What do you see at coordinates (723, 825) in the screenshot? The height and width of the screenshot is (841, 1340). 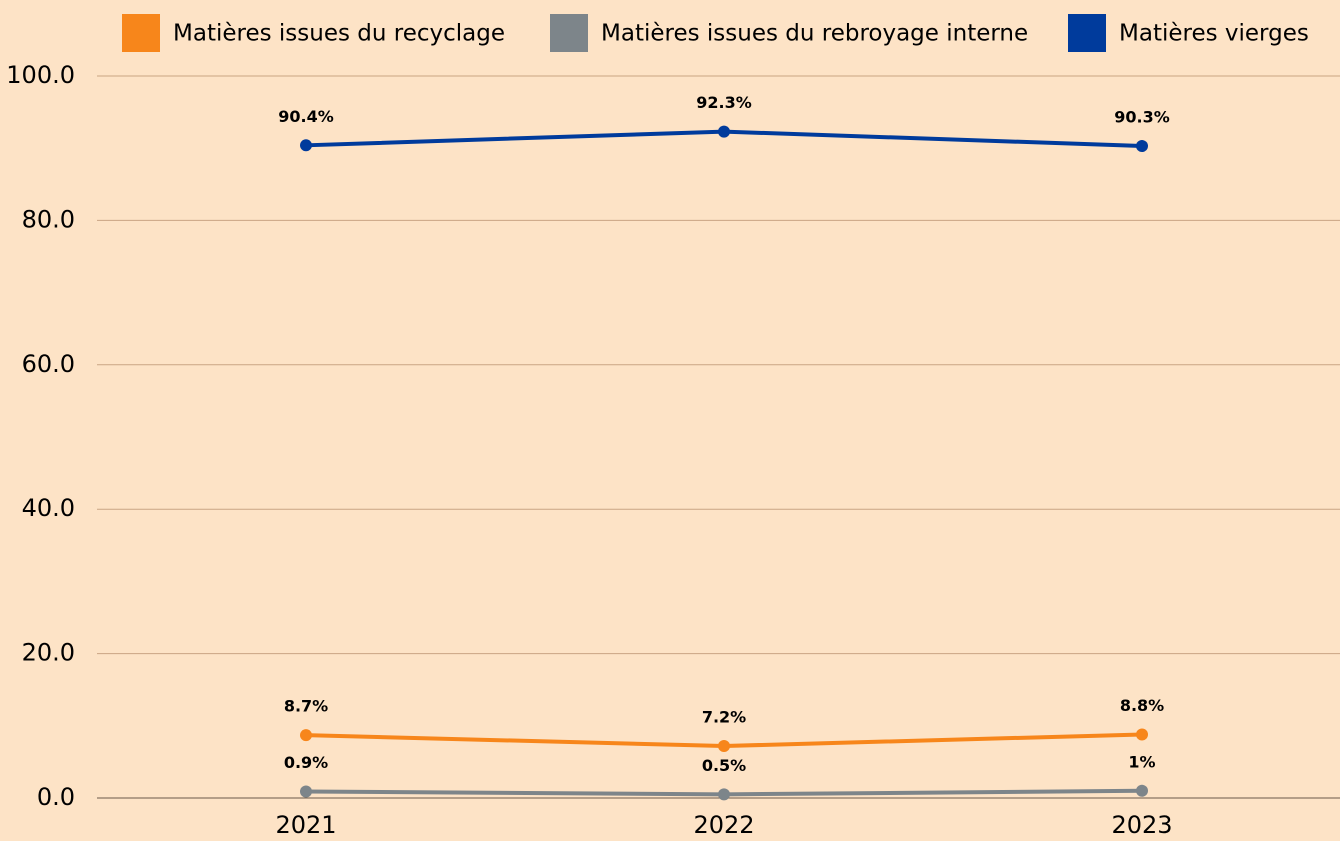 I see `x-tick-label: 2022` at bounding box center [723, 825].